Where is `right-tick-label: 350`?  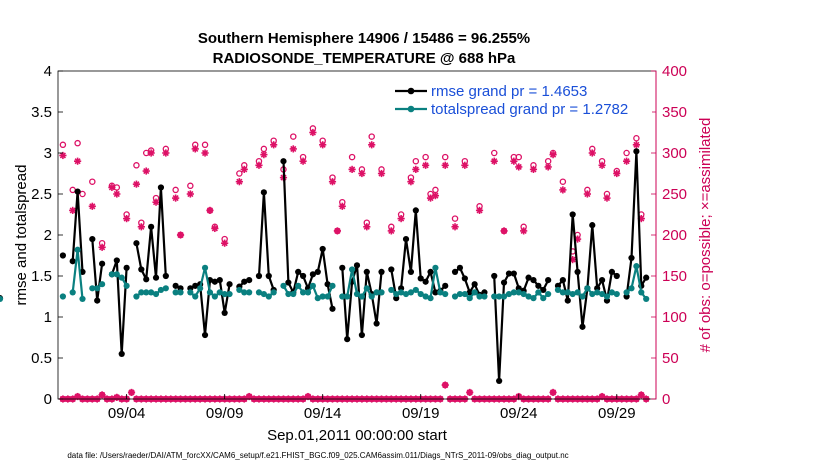 right-tick-label: 350 is located at coordinates (674, 112).